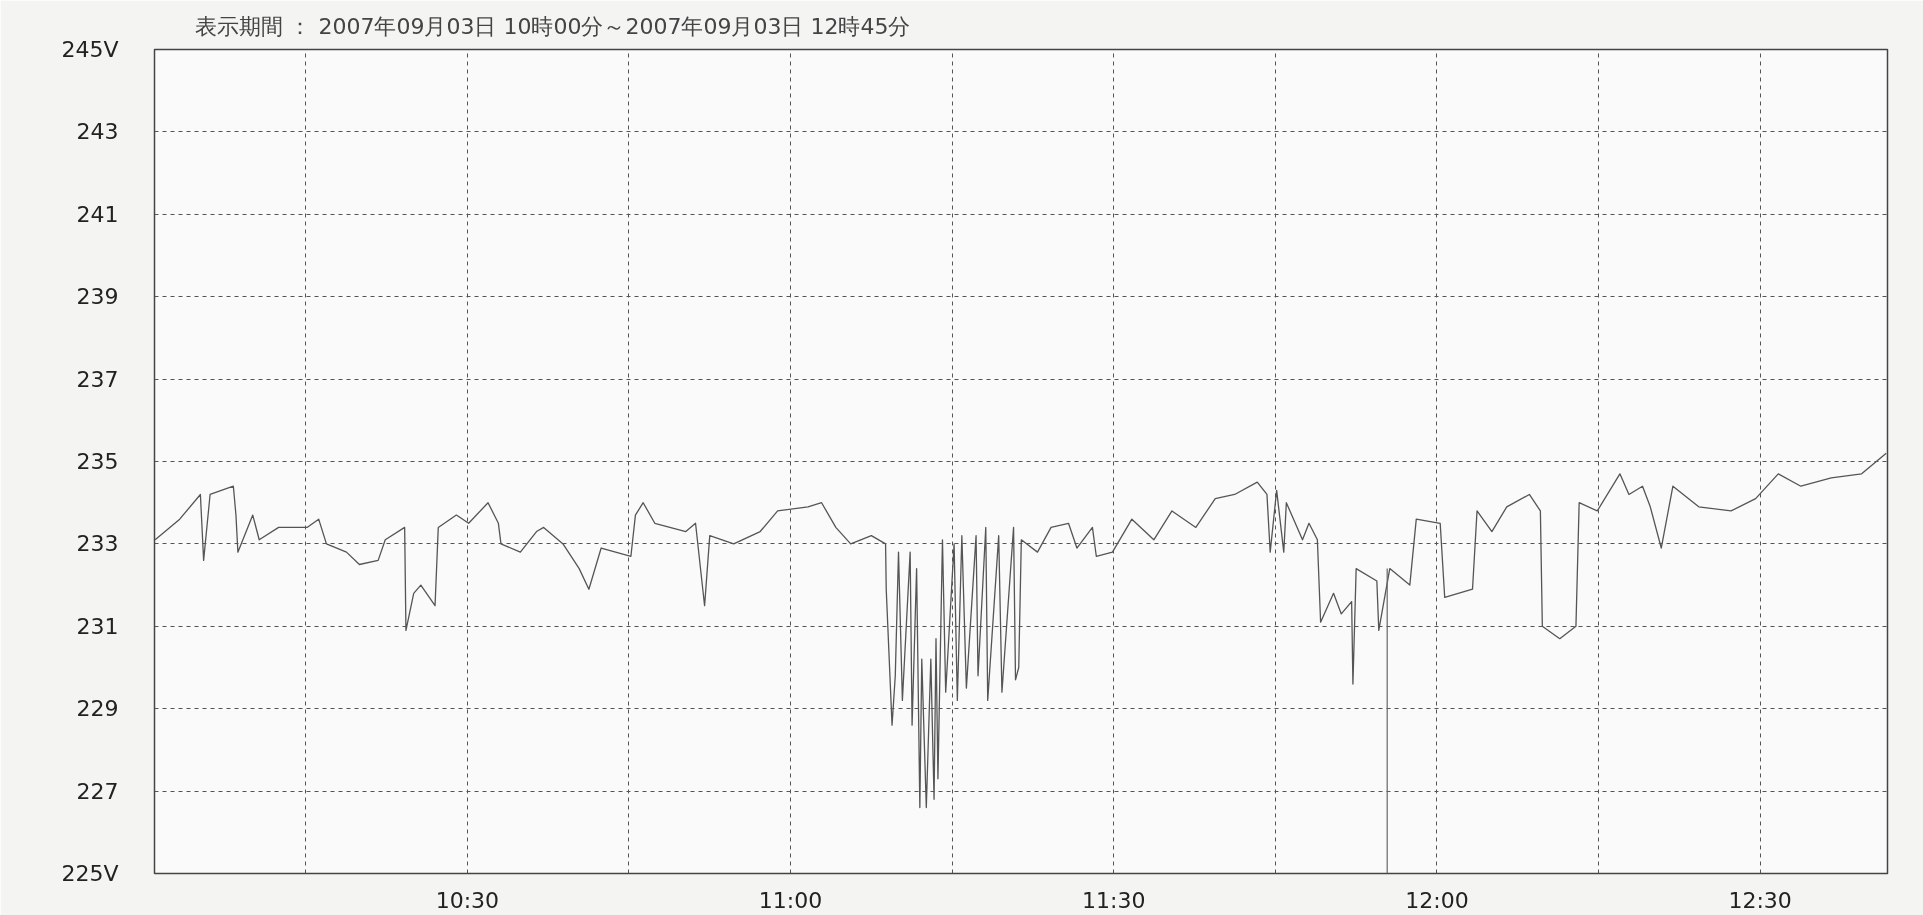 This screenshot has width=1923, height=915. What do you see at coordinates (97, 214) in the screenshot?
I see `y-tick-label: 241` at bounding box center [97, 214].